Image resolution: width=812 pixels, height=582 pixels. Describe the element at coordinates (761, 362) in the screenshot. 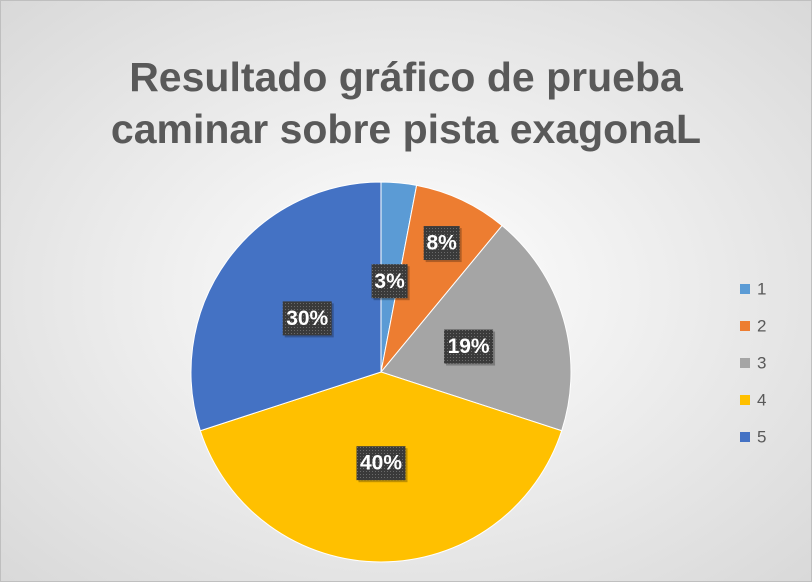

I see `legend-label: 3` at that location.